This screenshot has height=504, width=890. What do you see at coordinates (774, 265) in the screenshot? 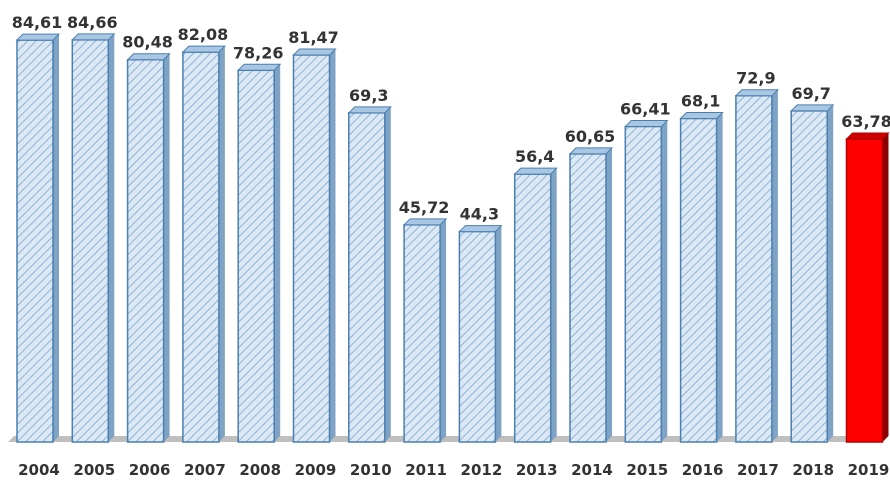
I see `bar-side-2017` at bounding box center [774, 265].